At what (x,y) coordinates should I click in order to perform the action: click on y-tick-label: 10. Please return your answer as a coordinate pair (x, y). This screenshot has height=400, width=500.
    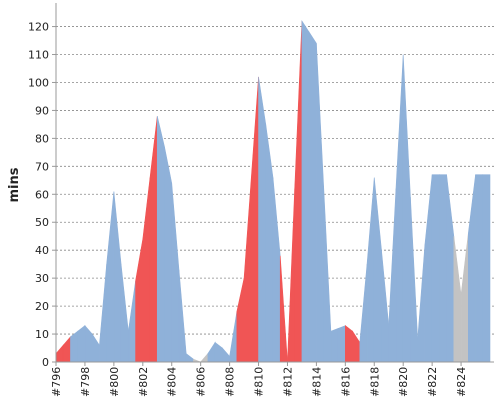
    Looking at the image, I should click on (42, 334).